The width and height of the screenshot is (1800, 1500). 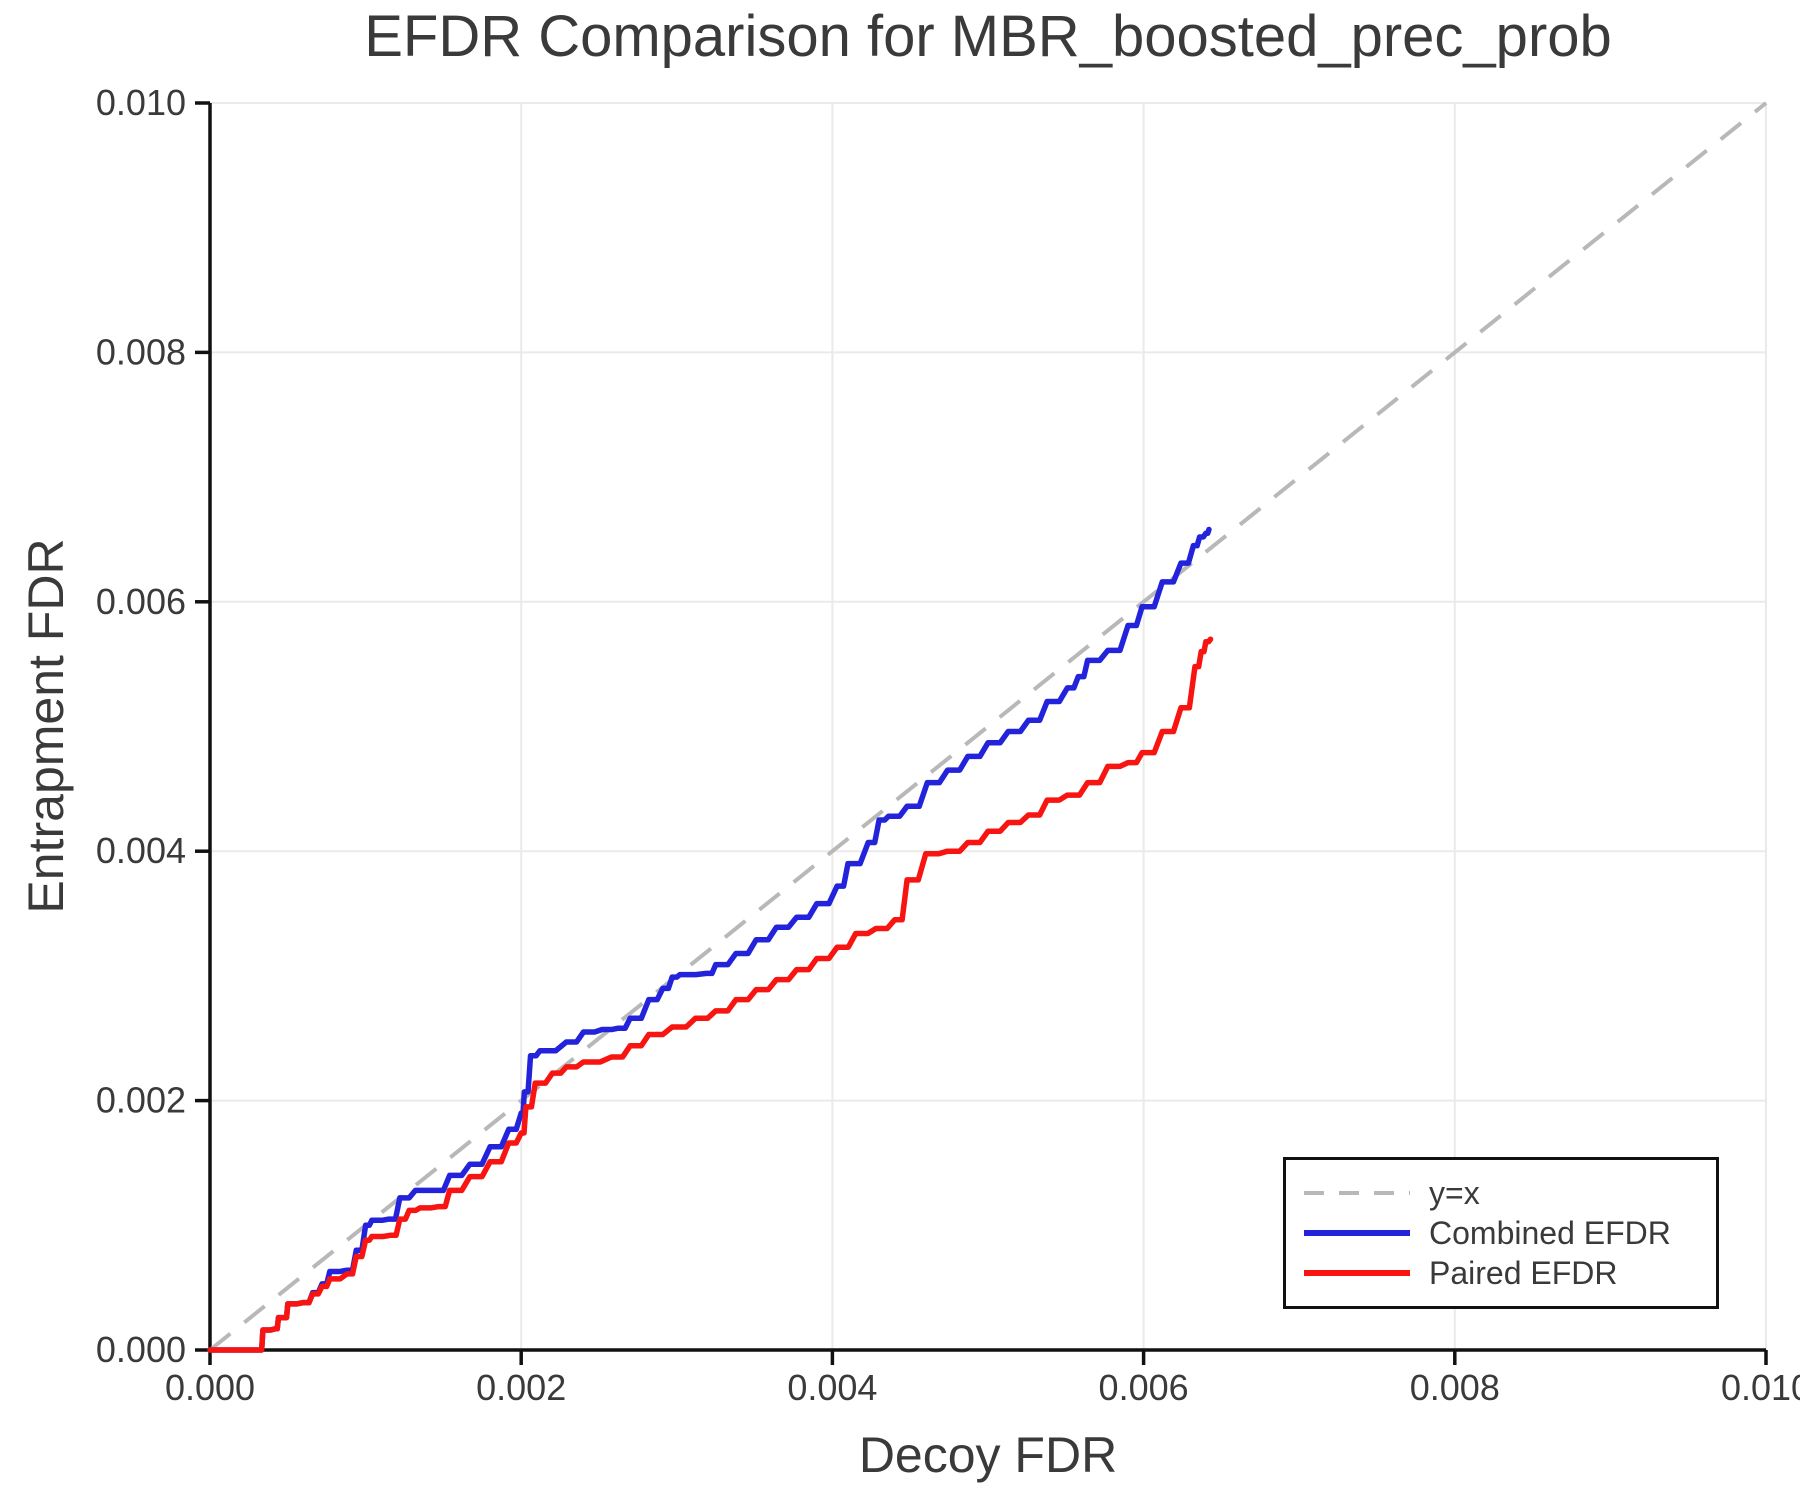 I want to click on y-tick-label: 0.000, so click(x=141, y=1349).